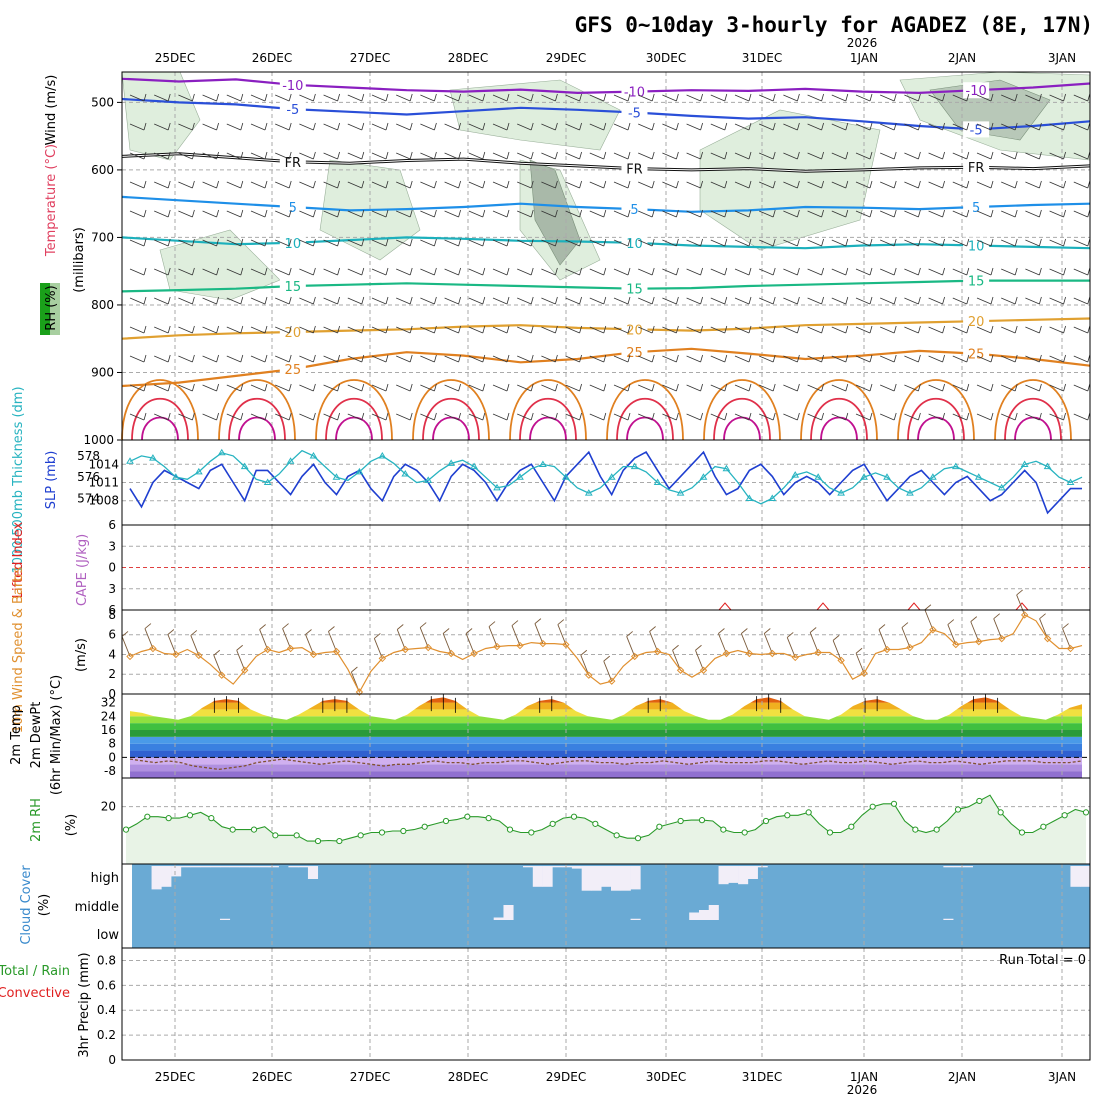 The width and height of the screenshot is (1100, 1100). Describe the element at coordinates (583, 906) in the screenshot. I see `cloud-cover-panel: high middle low` at that location.